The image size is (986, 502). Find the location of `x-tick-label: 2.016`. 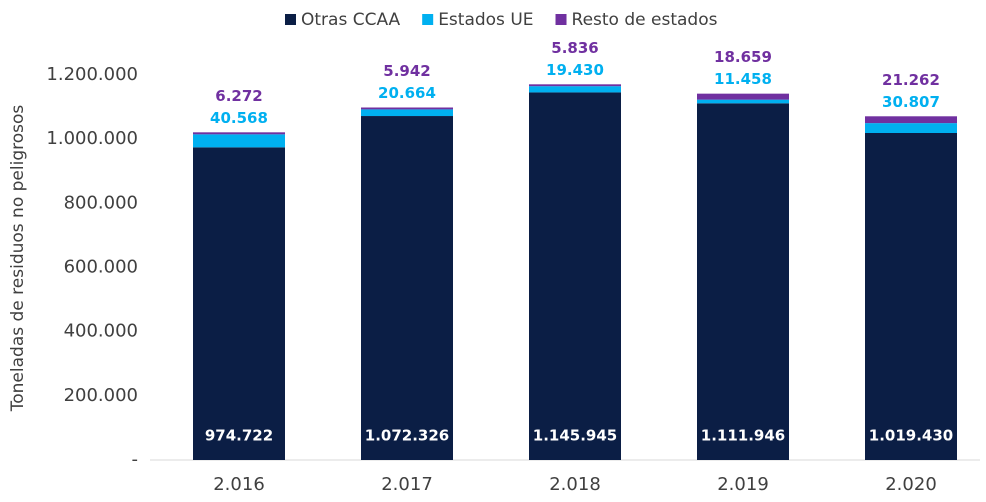

x-tick-label: 2.016 is located at coordinates (239, 484).